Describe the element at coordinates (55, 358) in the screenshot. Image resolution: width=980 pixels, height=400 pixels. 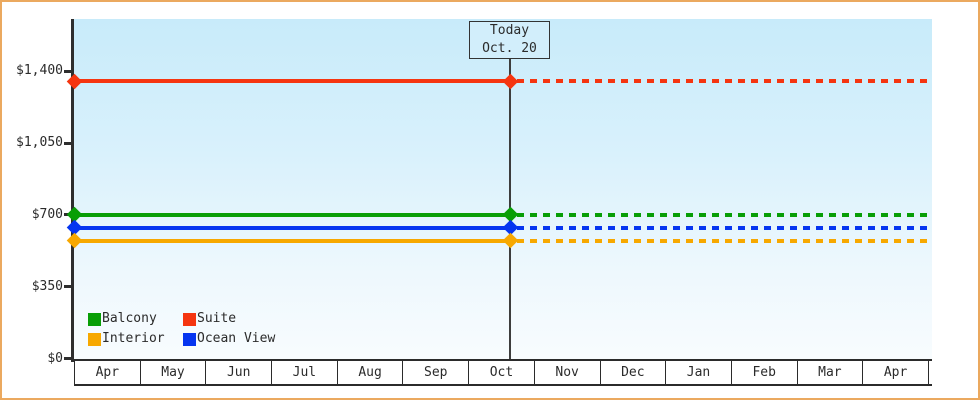
I see `y-tick-label: $0` at that location.